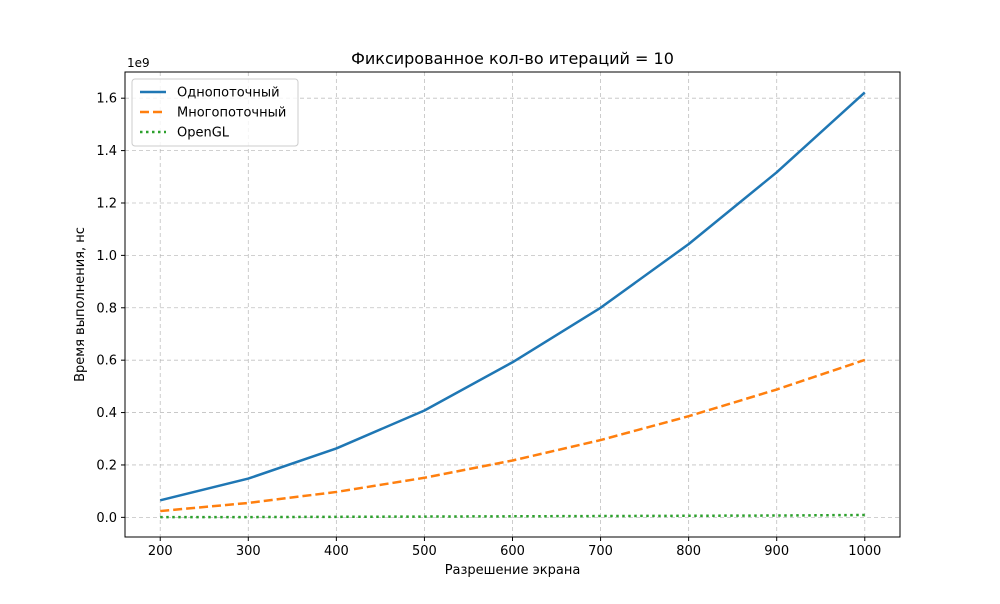 This screenshot has height=604, width=1000. I want to click on x-tick-label: 700, so click(600, 551).